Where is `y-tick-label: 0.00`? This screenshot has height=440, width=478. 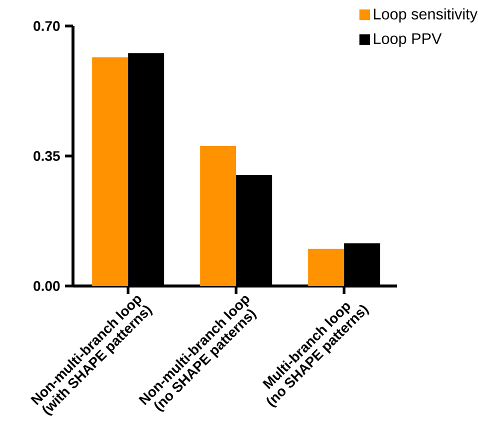 y-tick-label: 0.00 is located at coordinates (47, 286).